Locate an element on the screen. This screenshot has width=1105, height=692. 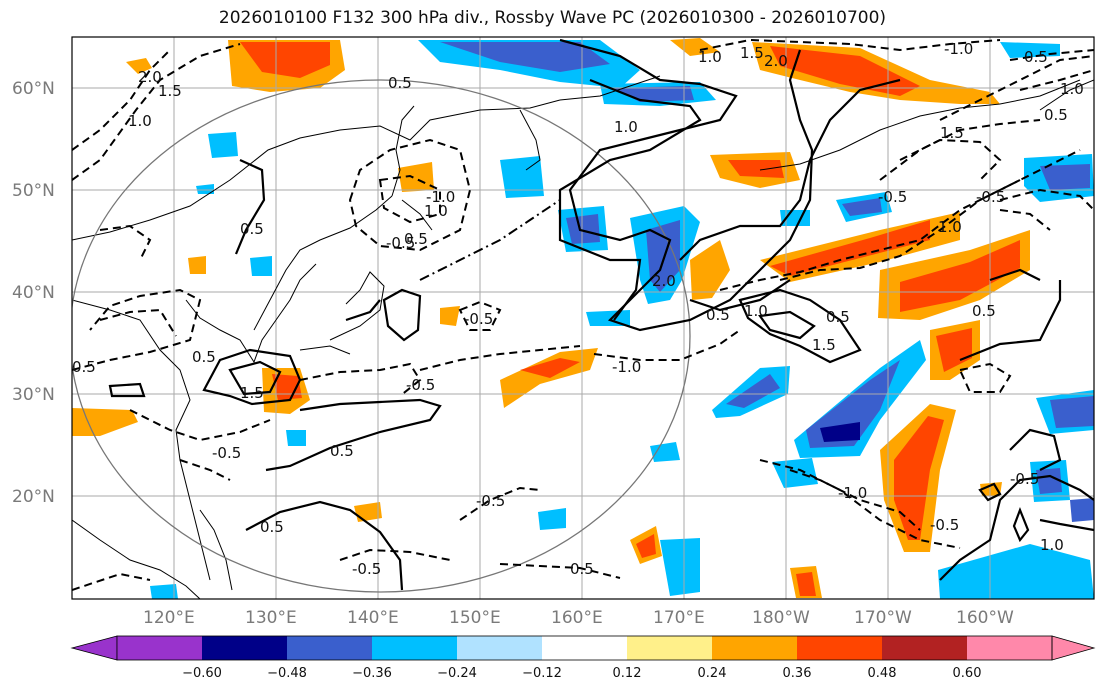
colorbar-label: −0.24 is located at coordinates (457, 673).